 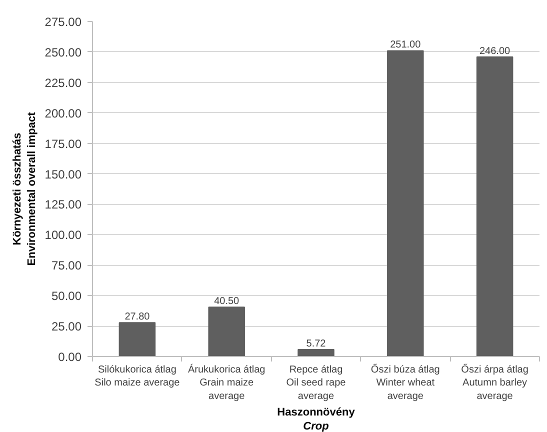 What do you see at coordinates (227, 302) in the screenshot?
I see `data-label: 40.50` at bounding box center [227, 302].